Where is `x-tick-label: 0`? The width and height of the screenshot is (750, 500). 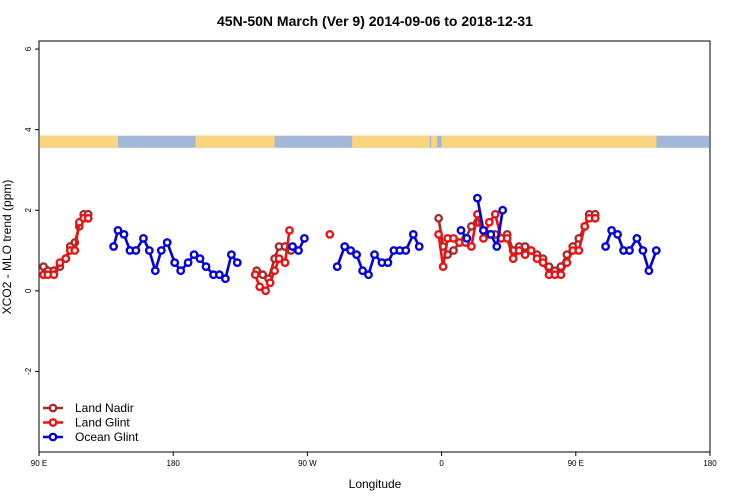 x-tick-label: 0 is located at coordinates (441, 463).